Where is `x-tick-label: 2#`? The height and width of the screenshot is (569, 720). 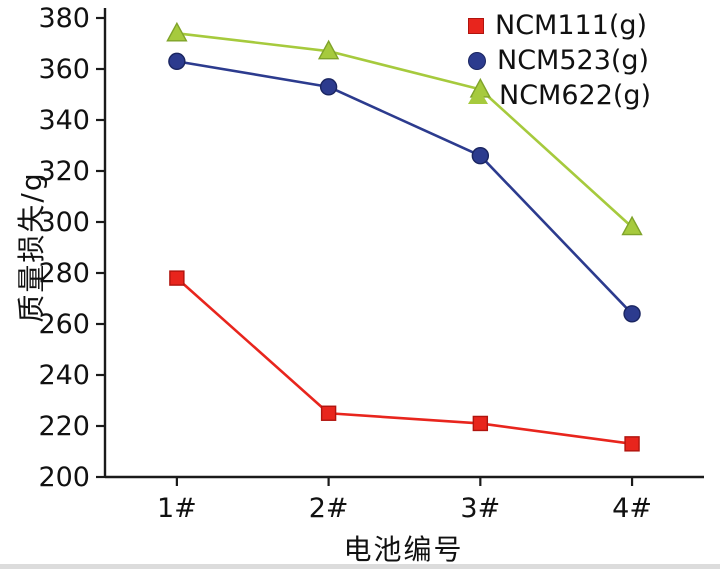 x-tick-label: 2# is located at coordinates (329, 508).